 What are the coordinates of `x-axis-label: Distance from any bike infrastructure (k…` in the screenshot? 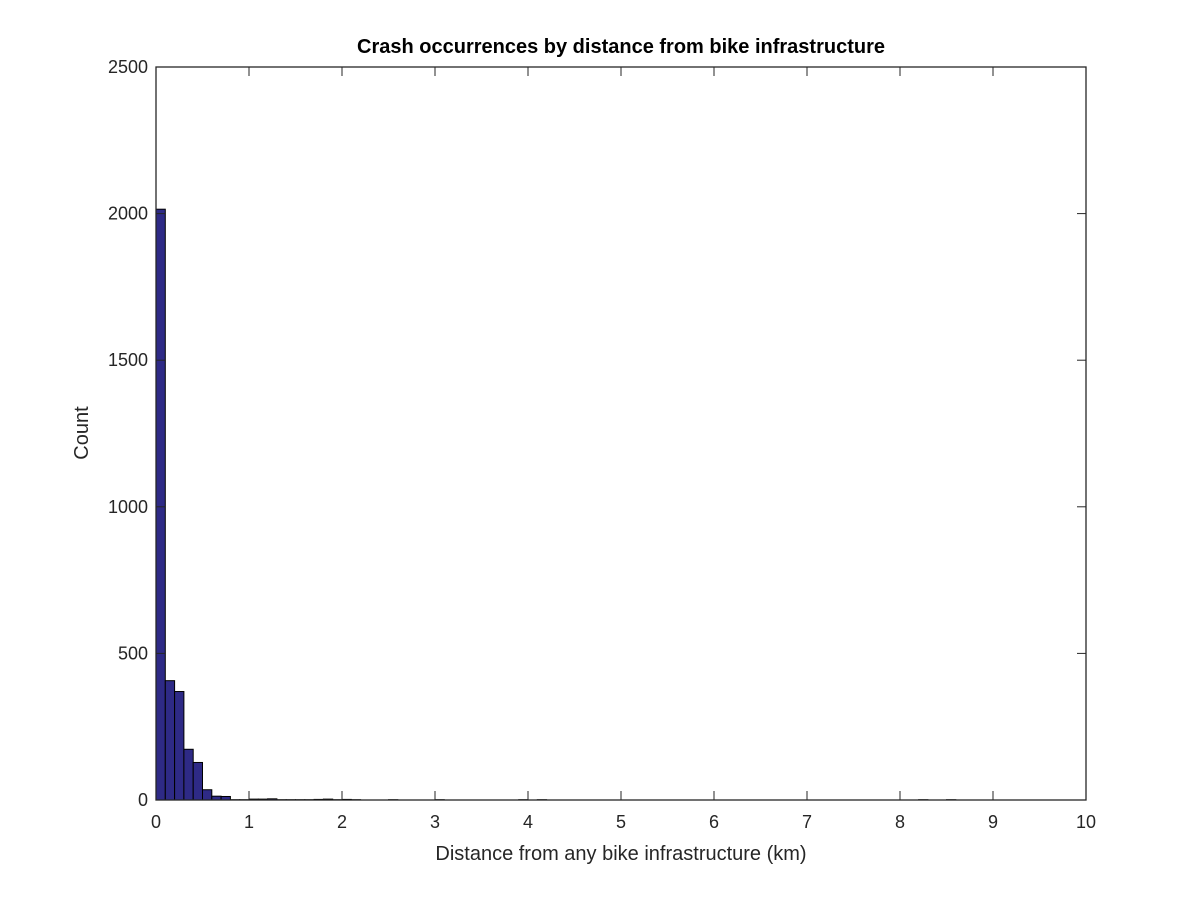 It's located at (620, 854).